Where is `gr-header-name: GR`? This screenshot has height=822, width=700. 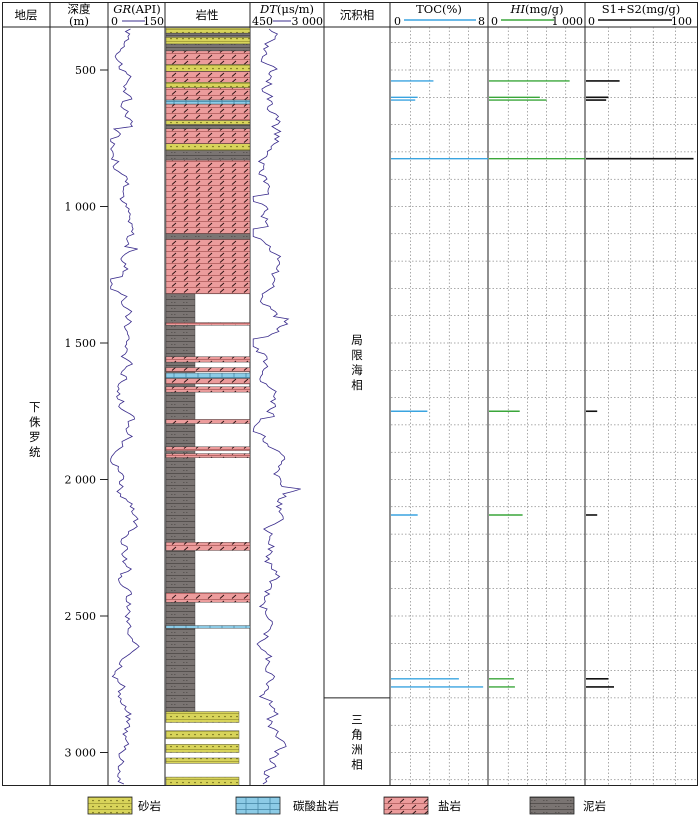
gr-header-name: GR is located at coordinates (122, 9).